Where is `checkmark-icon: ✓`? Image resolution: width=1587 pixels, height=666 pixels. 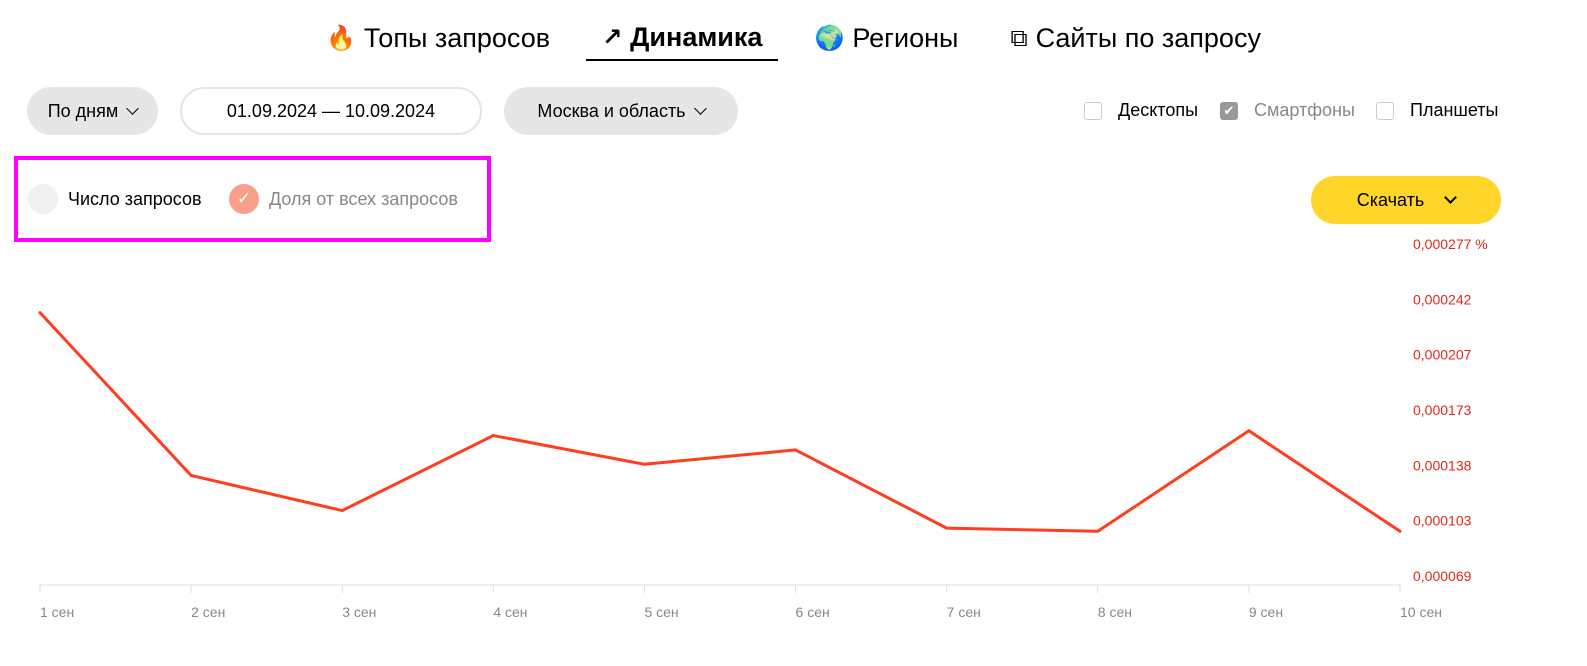
checkmark-icon: ✓ is located at coordinates (244, 199).